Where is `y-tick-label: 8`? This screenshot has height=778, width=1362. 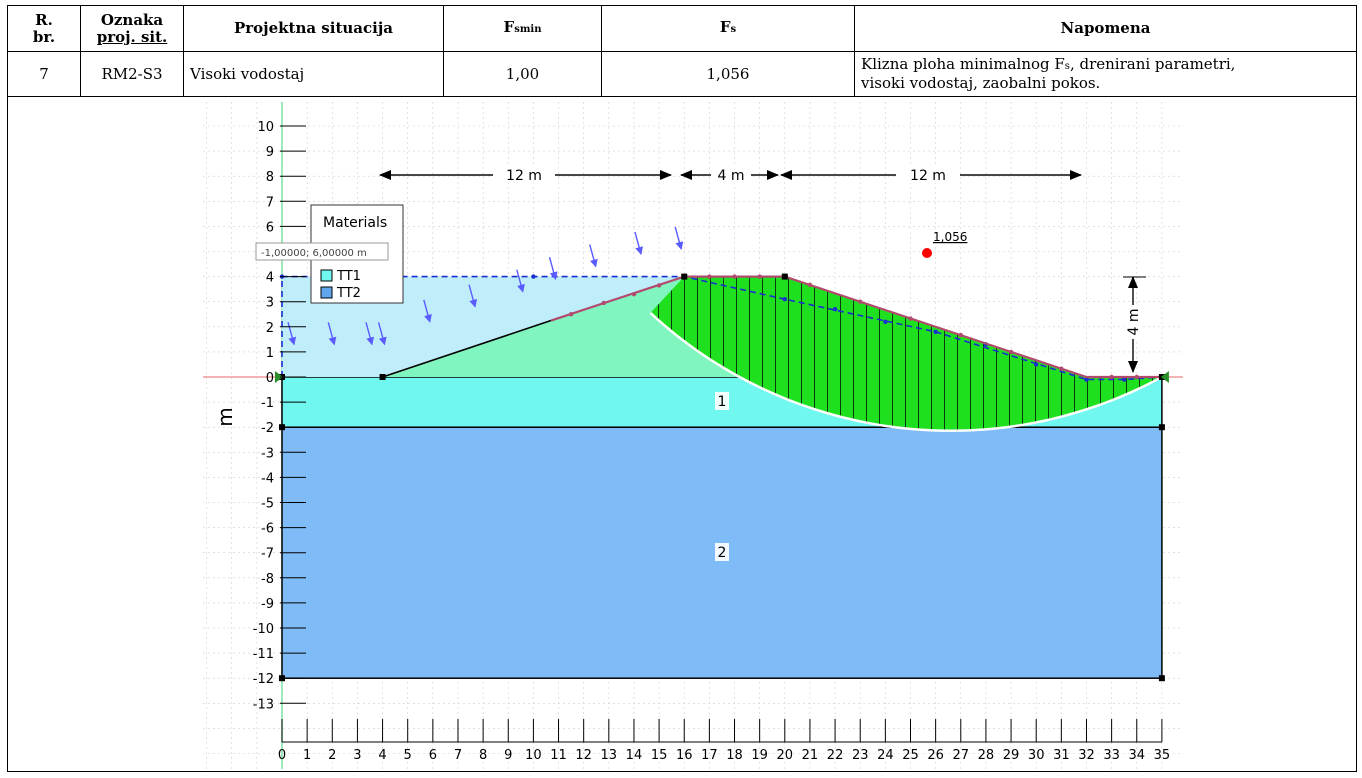
y-tick-label: 8 is located at coordinates (270, 177).